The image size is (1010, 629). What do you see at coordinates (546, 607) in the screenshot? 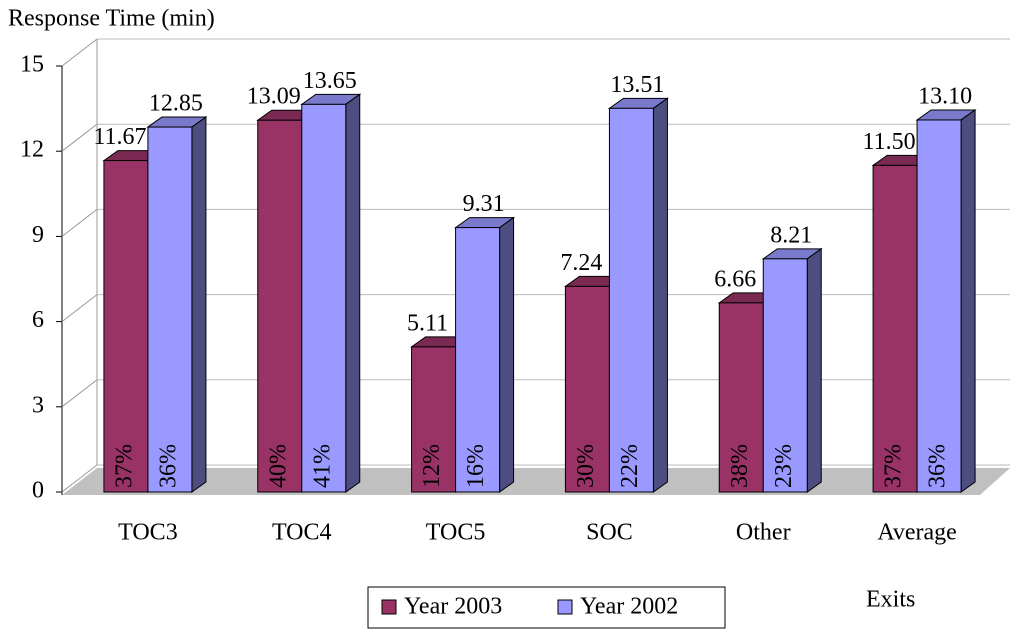
I see `legend-box` at bounding box center [546, 607].